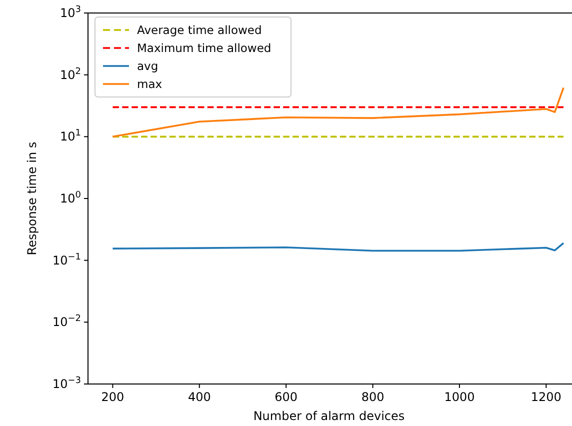 The height and width of the screenshot is (426, 572). What do you see at coordinates (199, 30) in the screenshot?
I see `legend-label: Average time allowed` at bounding box center [199, 30].